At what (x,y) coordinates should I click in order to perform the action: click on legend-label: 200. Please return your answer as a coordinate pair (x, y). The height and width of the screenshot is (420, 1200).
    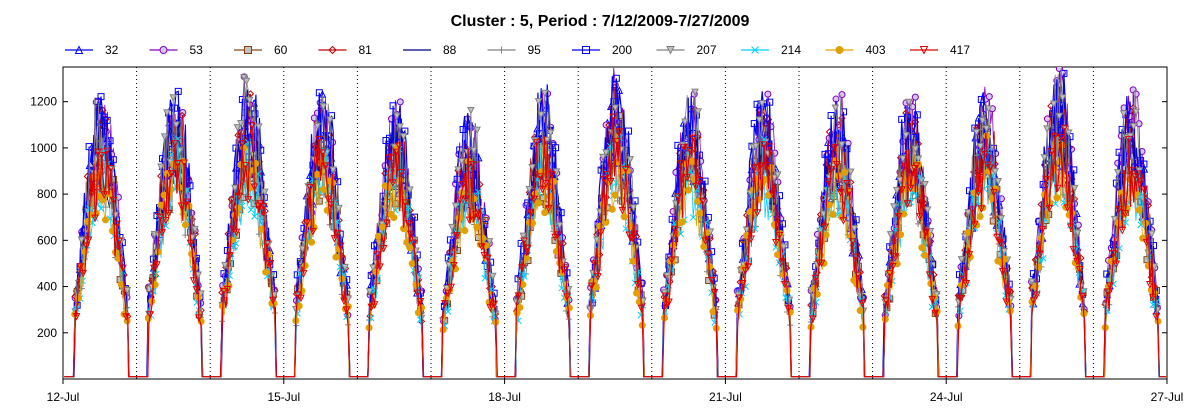
    Looking at the image, I should click on (622, 50).